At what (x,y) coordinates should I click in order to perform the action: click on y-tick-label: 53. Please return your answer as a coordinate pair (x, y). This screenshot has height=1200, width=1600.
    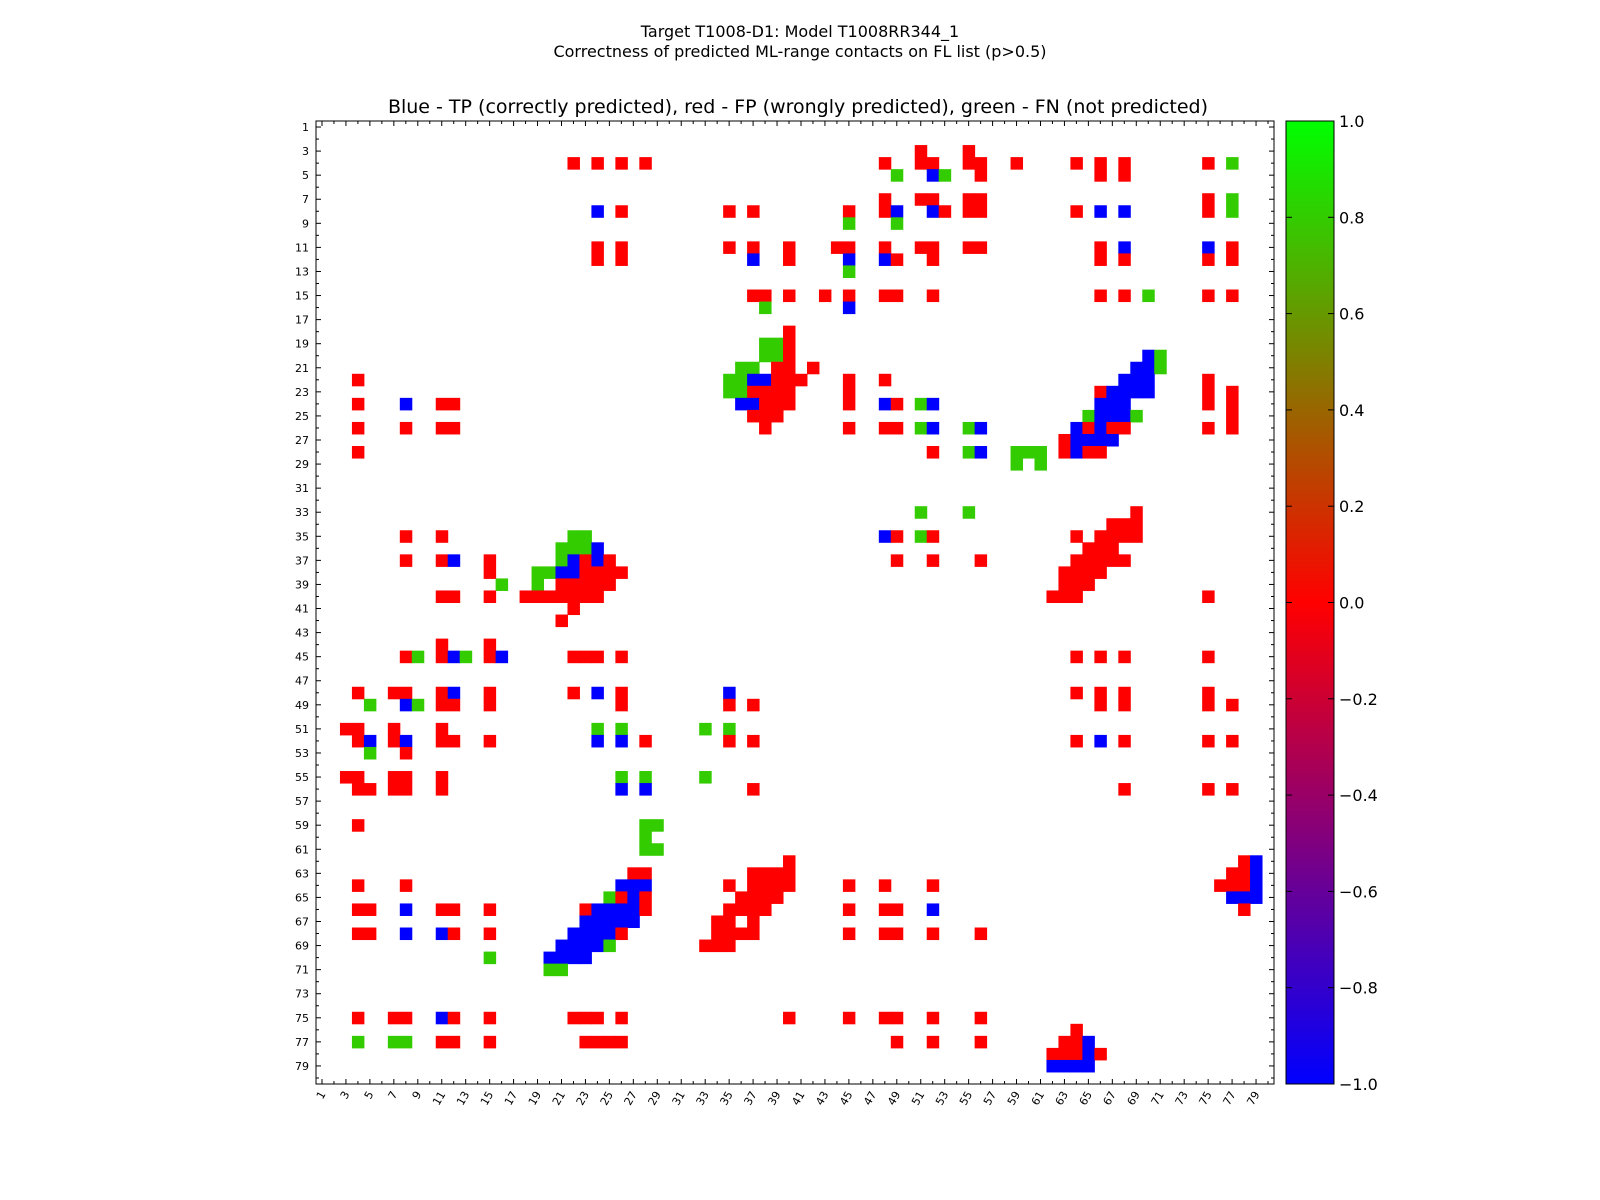
    Looking at the image, I should click on (302, 753).